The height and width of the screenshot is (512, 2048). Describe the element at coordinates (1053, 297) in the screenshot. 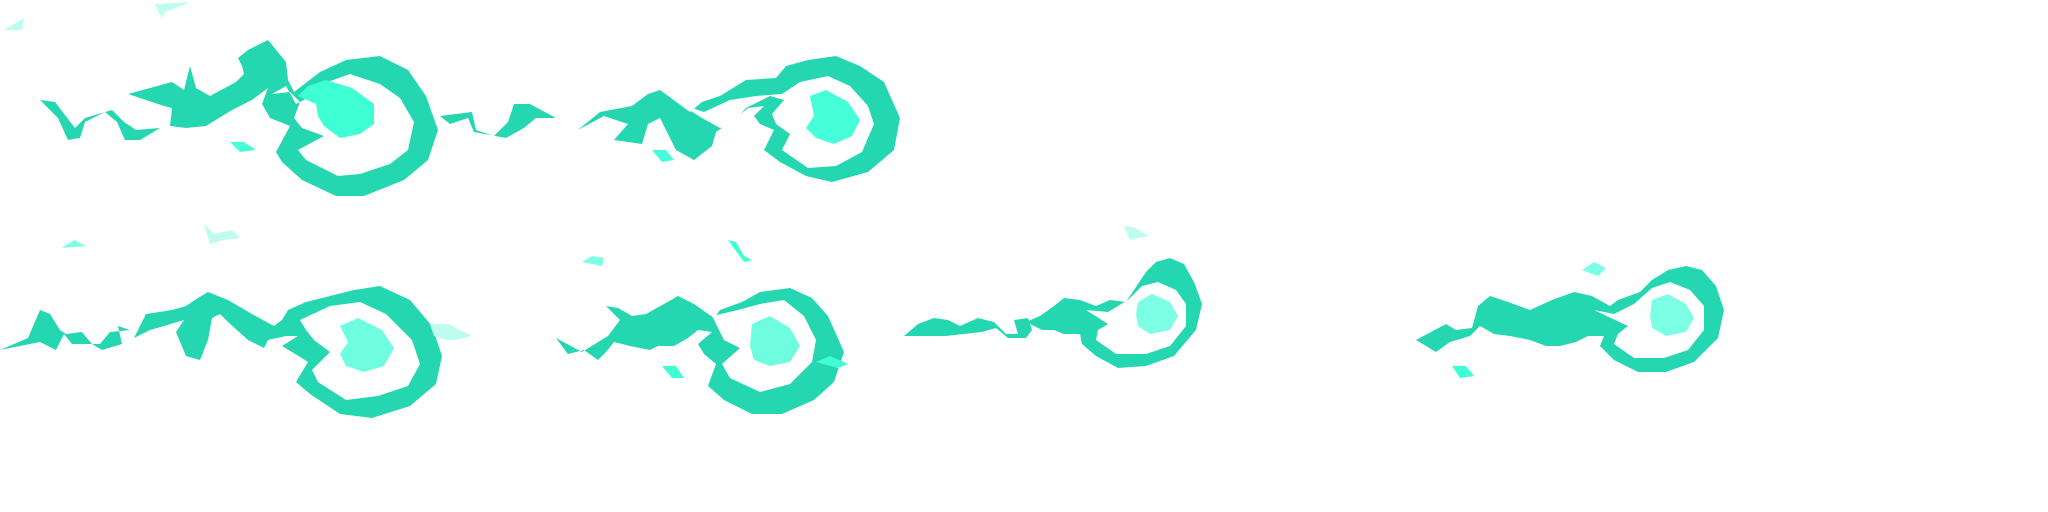

I see `energy-blast-frame-5-icon` at that location.